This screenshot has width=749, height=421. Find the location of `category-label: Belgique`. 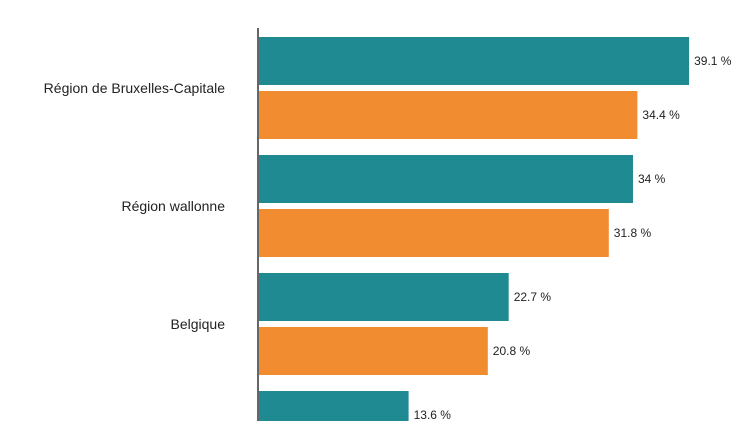

category-label: Belgique is located at coordinates (198, 324).